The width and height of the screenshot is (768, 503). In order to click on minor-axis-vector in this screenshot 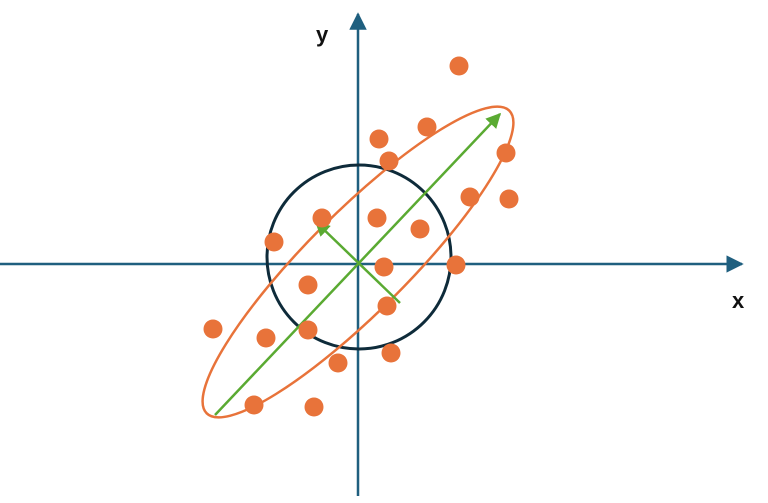, I will do `click(357, 262)`.